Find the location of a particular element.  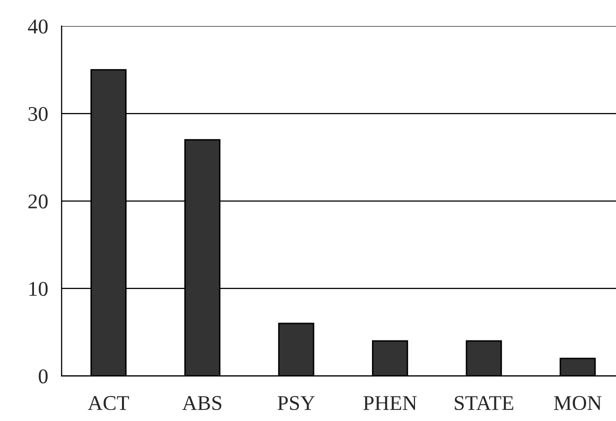

x-tick-label: PSY is located at coordinates (296, 403).